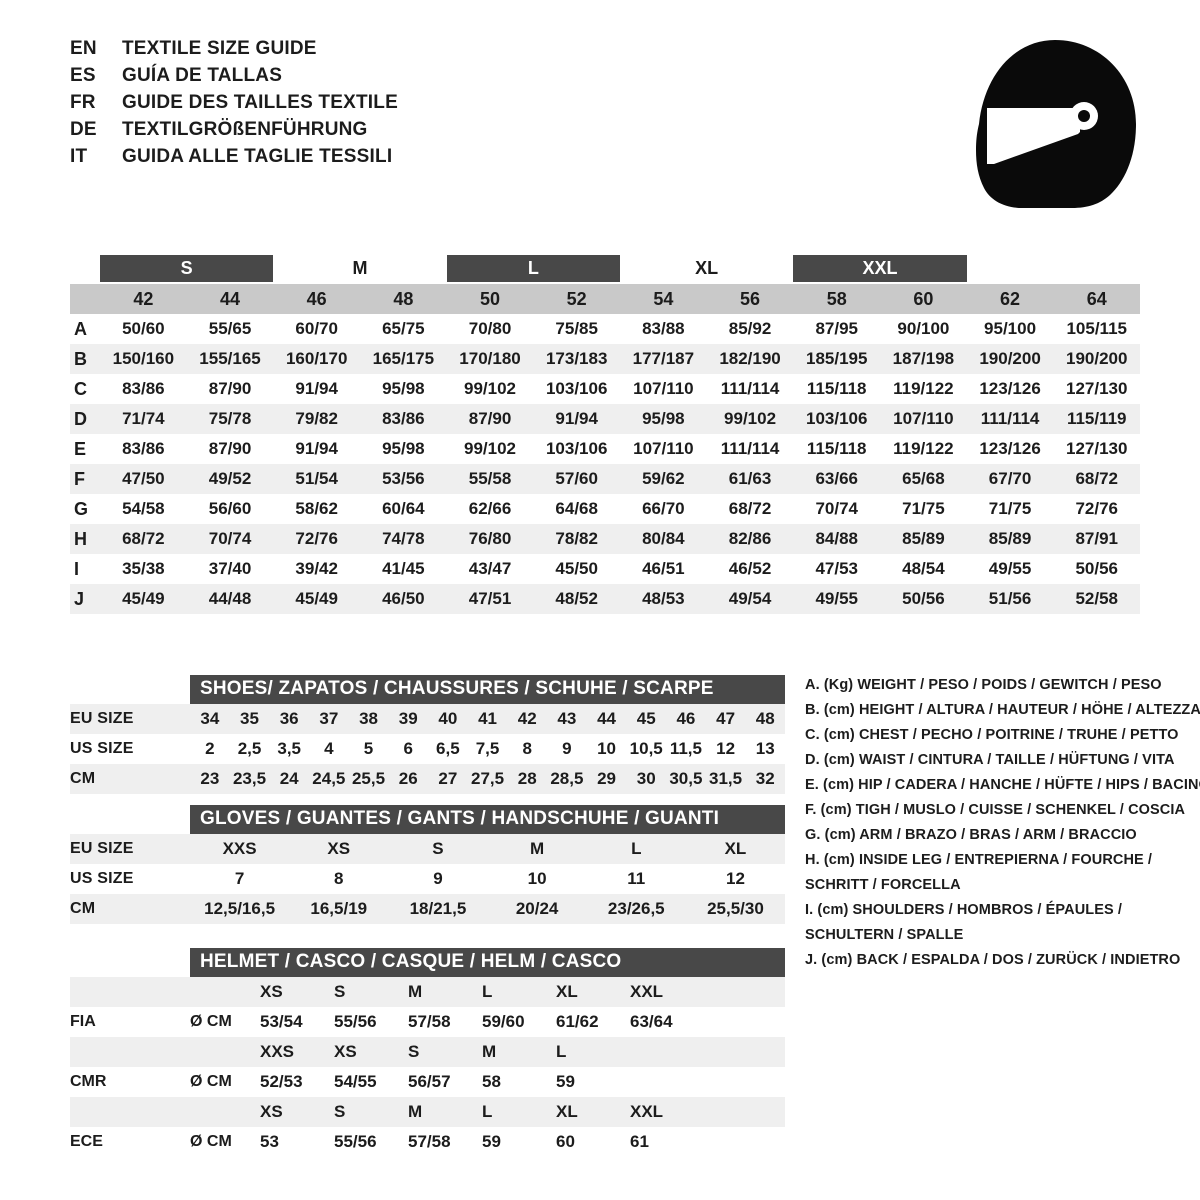 The width and height of the screenshot is (1200, 1200). What do you see at coordinates (836, 508) in the screenshot?
I see `table-cell: 70/74` at bounding box center [836, 508].